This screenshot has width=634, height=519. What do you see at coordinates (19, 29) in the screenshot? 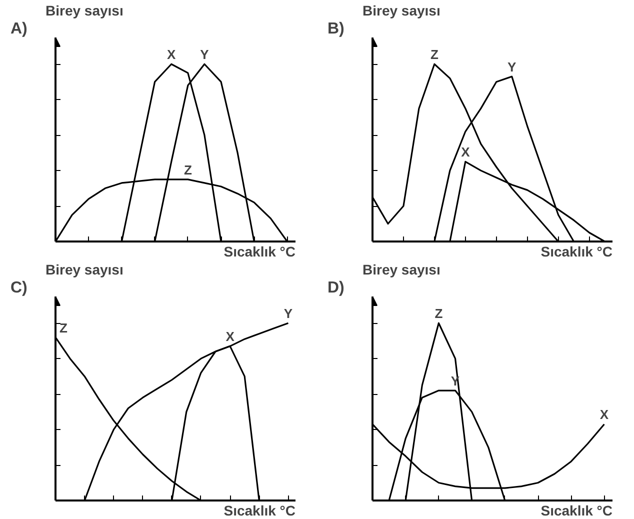
I see `chart-title: A)` at bounding box center [19, 29].